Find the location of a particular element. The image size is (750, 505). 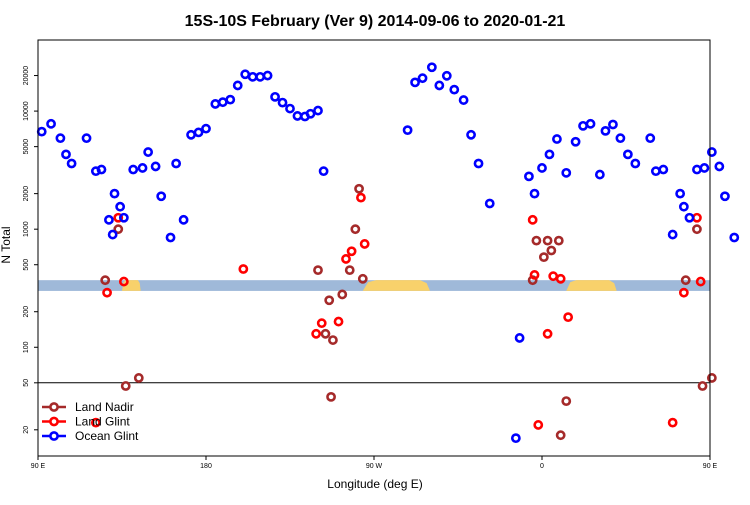

legend-item: Ocean Glint is located at coordinates (90, 436).